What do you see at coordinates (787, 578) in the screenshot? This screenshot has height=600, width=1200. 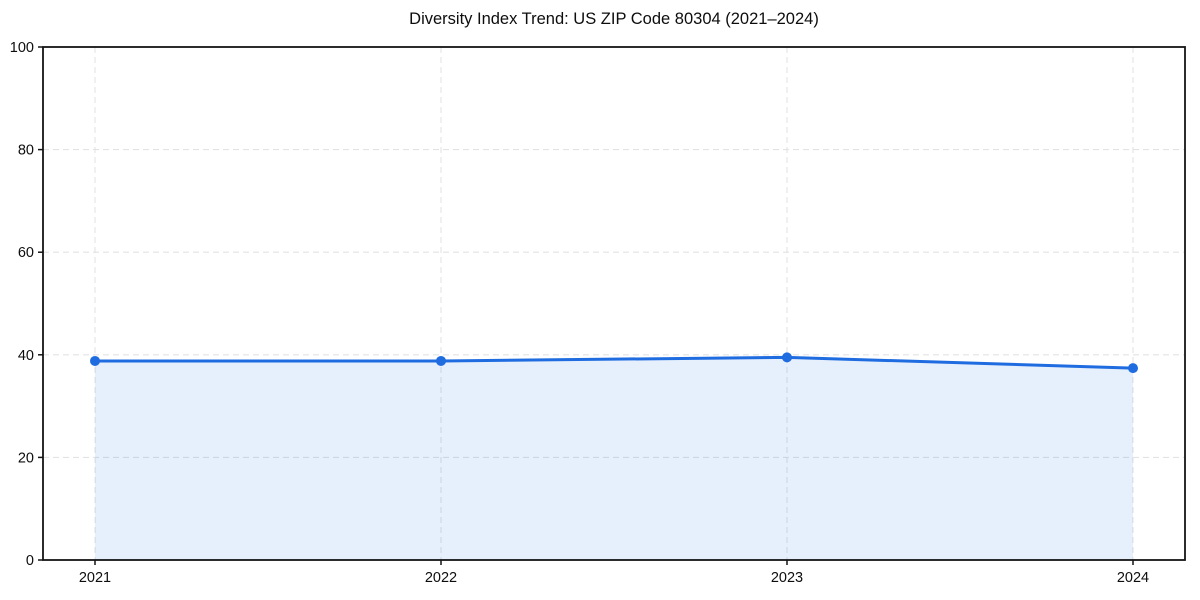 I see `x-tick-label-2023: 2023` at bounding box center [787, 578].